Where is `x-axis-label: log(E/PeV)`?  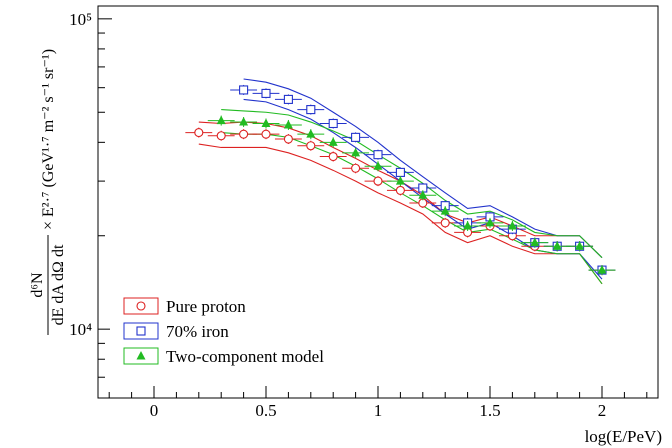
x-axis-label: log(E/PeV) is located at coordinates (623, 436).